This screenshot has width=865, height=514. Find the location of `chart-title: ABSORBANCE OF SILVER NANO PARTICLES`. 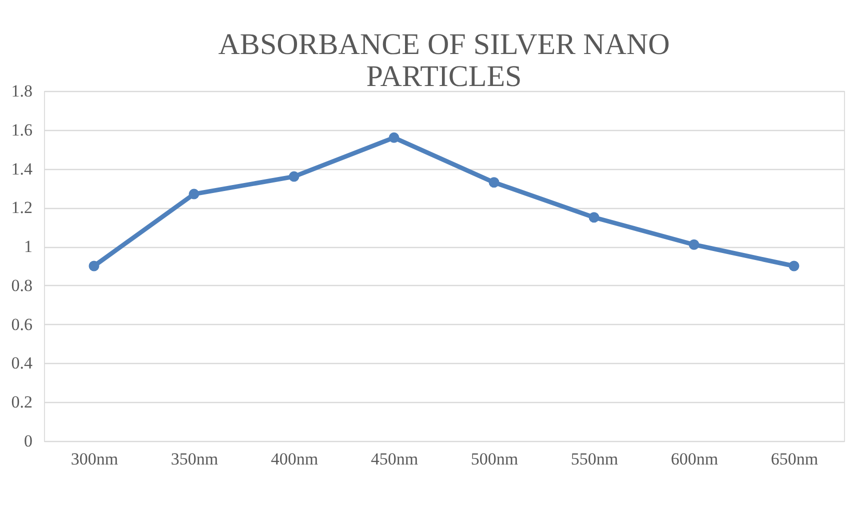

chart-title: ABSORBANCE OF SILVER NANO PARTICLES is located at coordinates (444, 60).